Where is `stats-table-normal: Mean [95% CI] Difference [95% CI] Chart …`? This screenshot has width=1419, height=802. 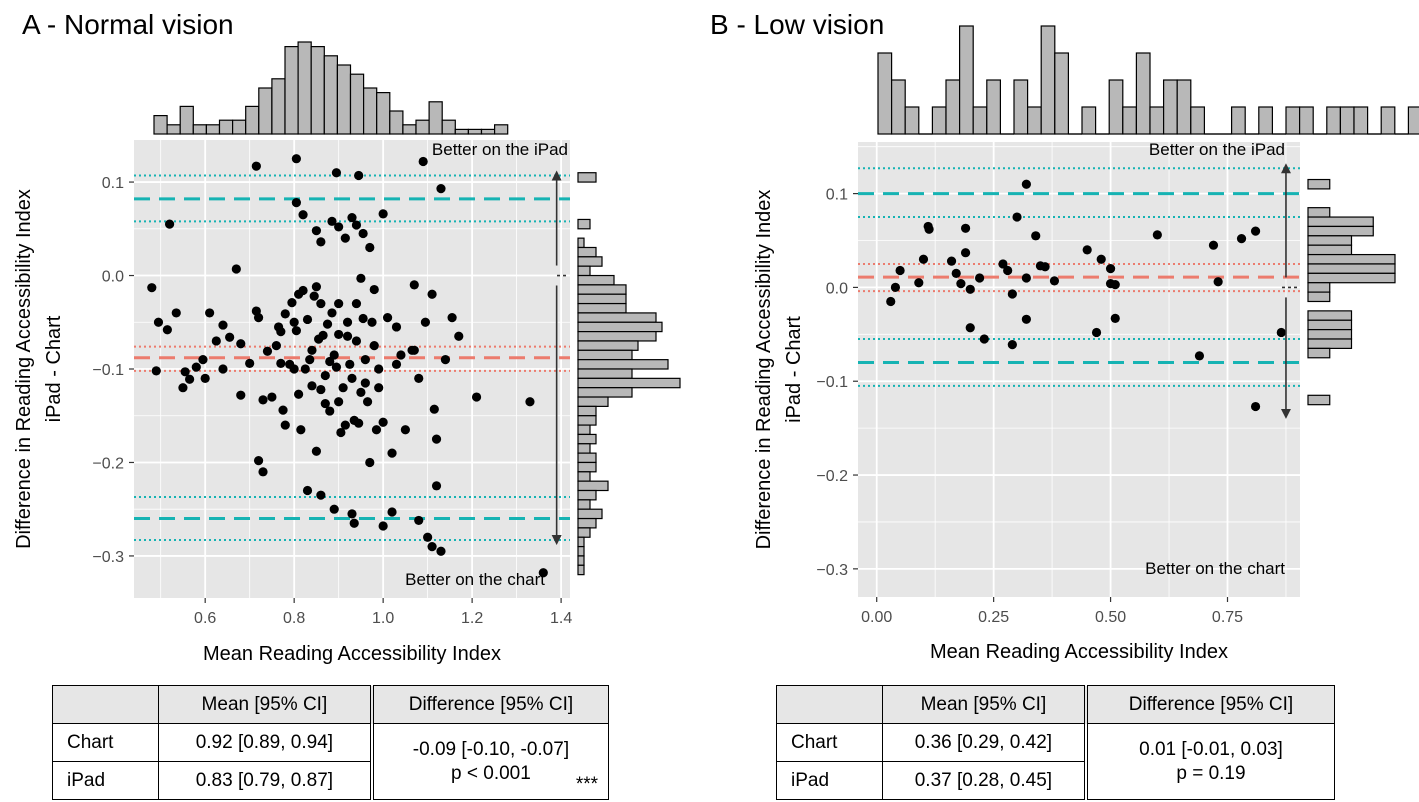
stats-table-normal: Mean [95% CI] Difference [95% CI] Chart … is located at coordinates (330, 742).